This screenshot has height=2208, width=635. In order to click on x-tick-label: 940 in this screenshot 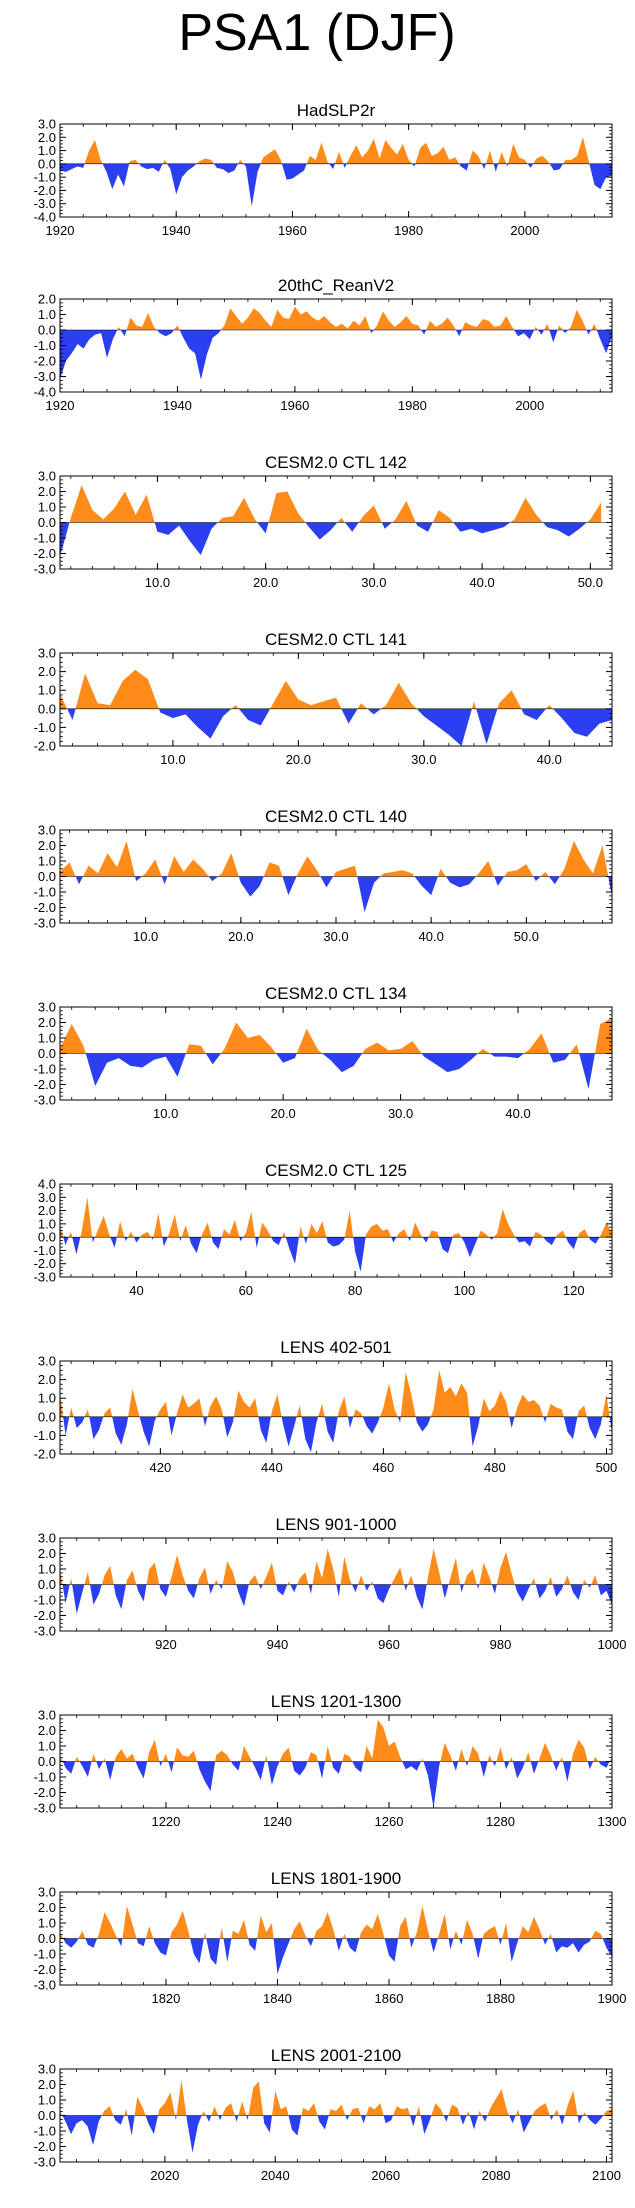, I will do `click(278, 1644)`.